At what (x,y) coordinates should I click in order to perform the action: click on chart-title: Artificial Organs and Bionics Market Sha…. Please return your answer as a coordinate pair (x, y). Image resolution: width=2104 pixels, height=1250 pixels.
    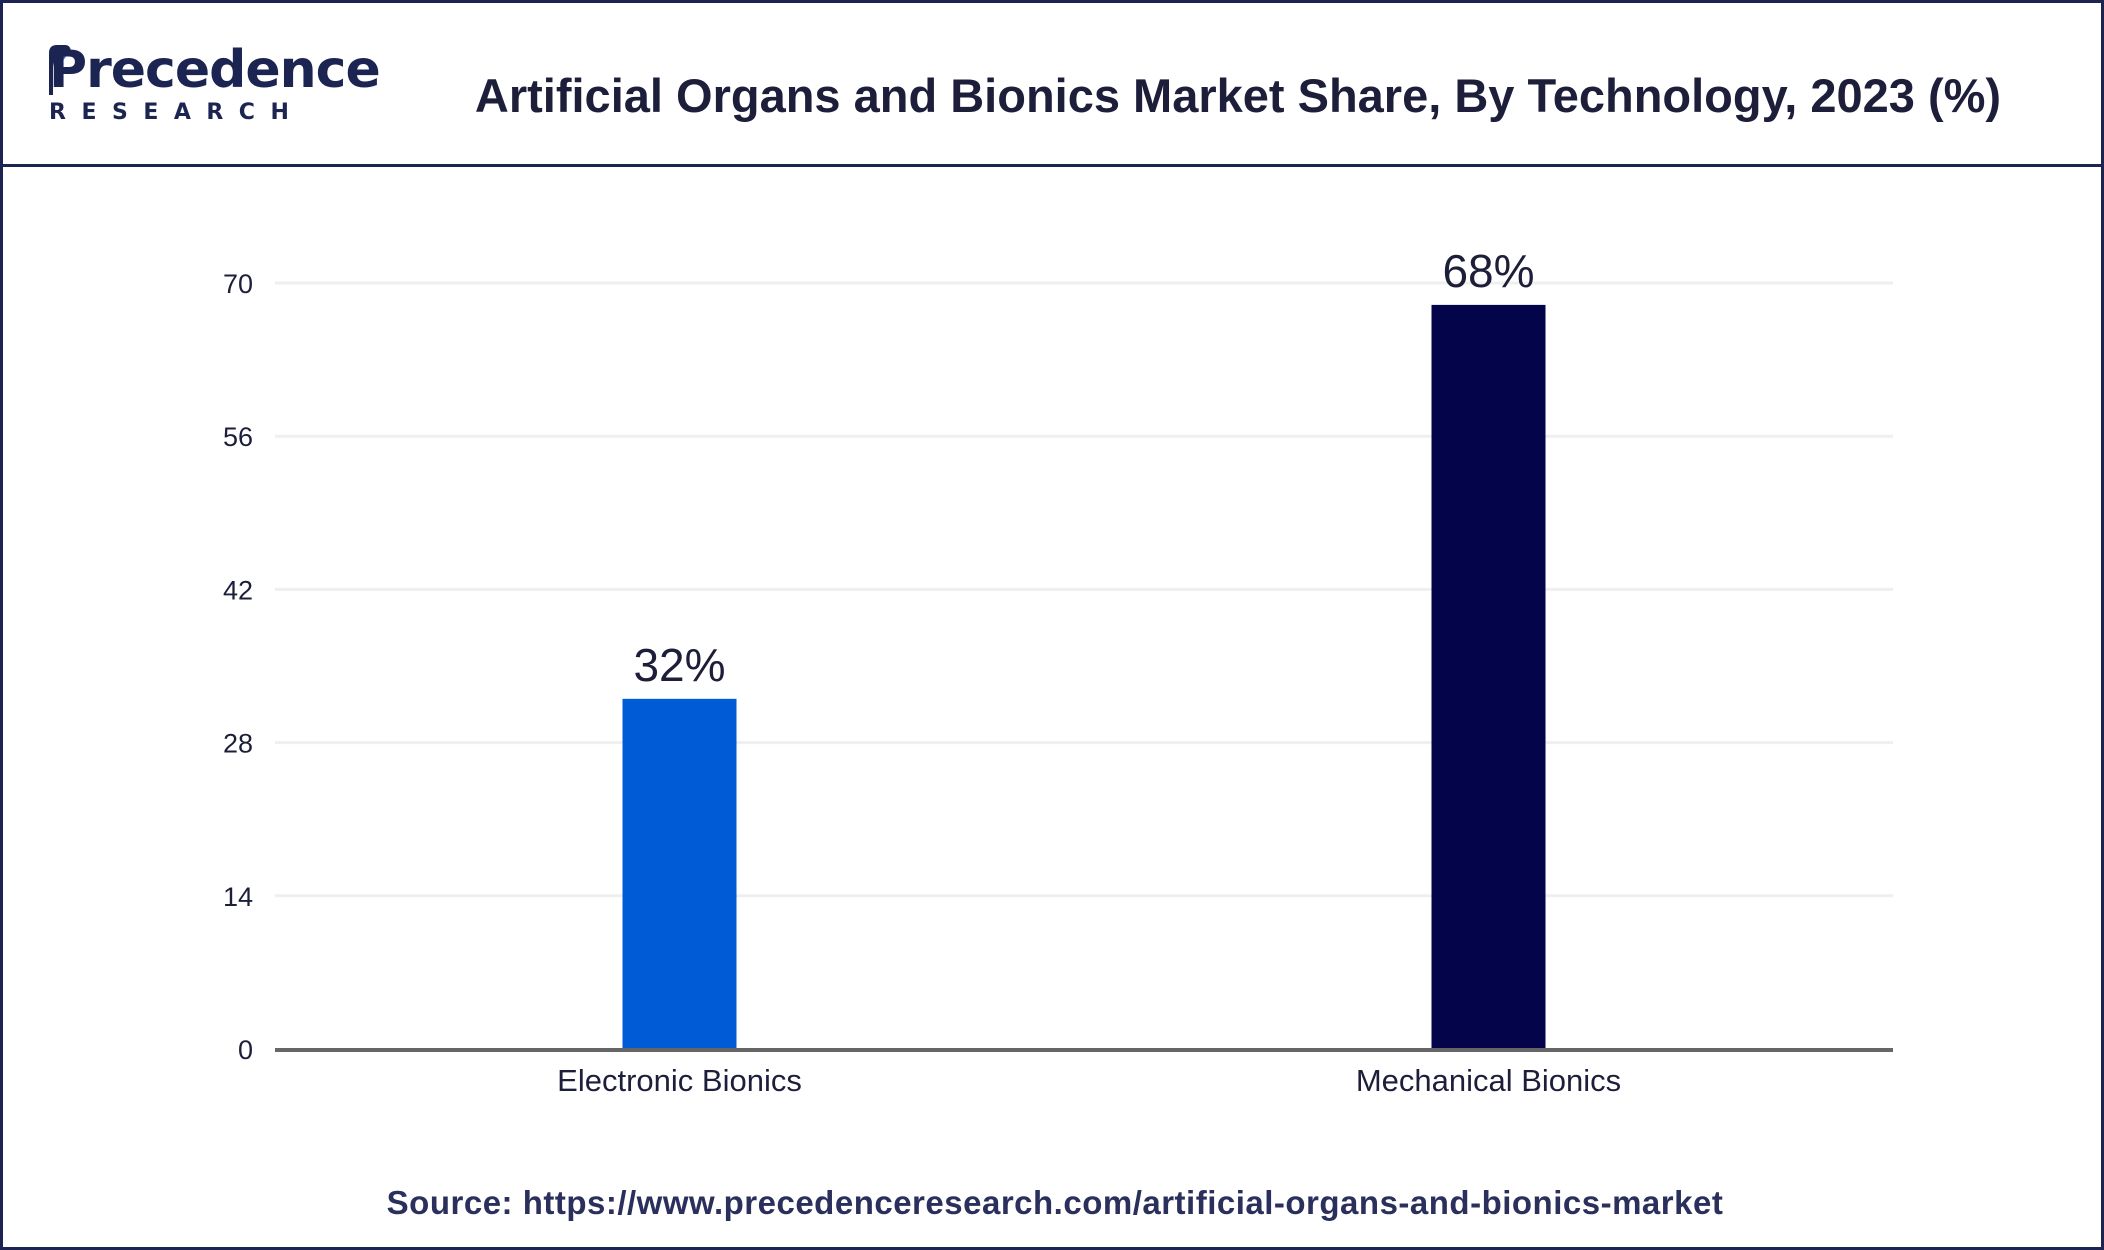
    Looking at the image, I should click on (1238, 95).